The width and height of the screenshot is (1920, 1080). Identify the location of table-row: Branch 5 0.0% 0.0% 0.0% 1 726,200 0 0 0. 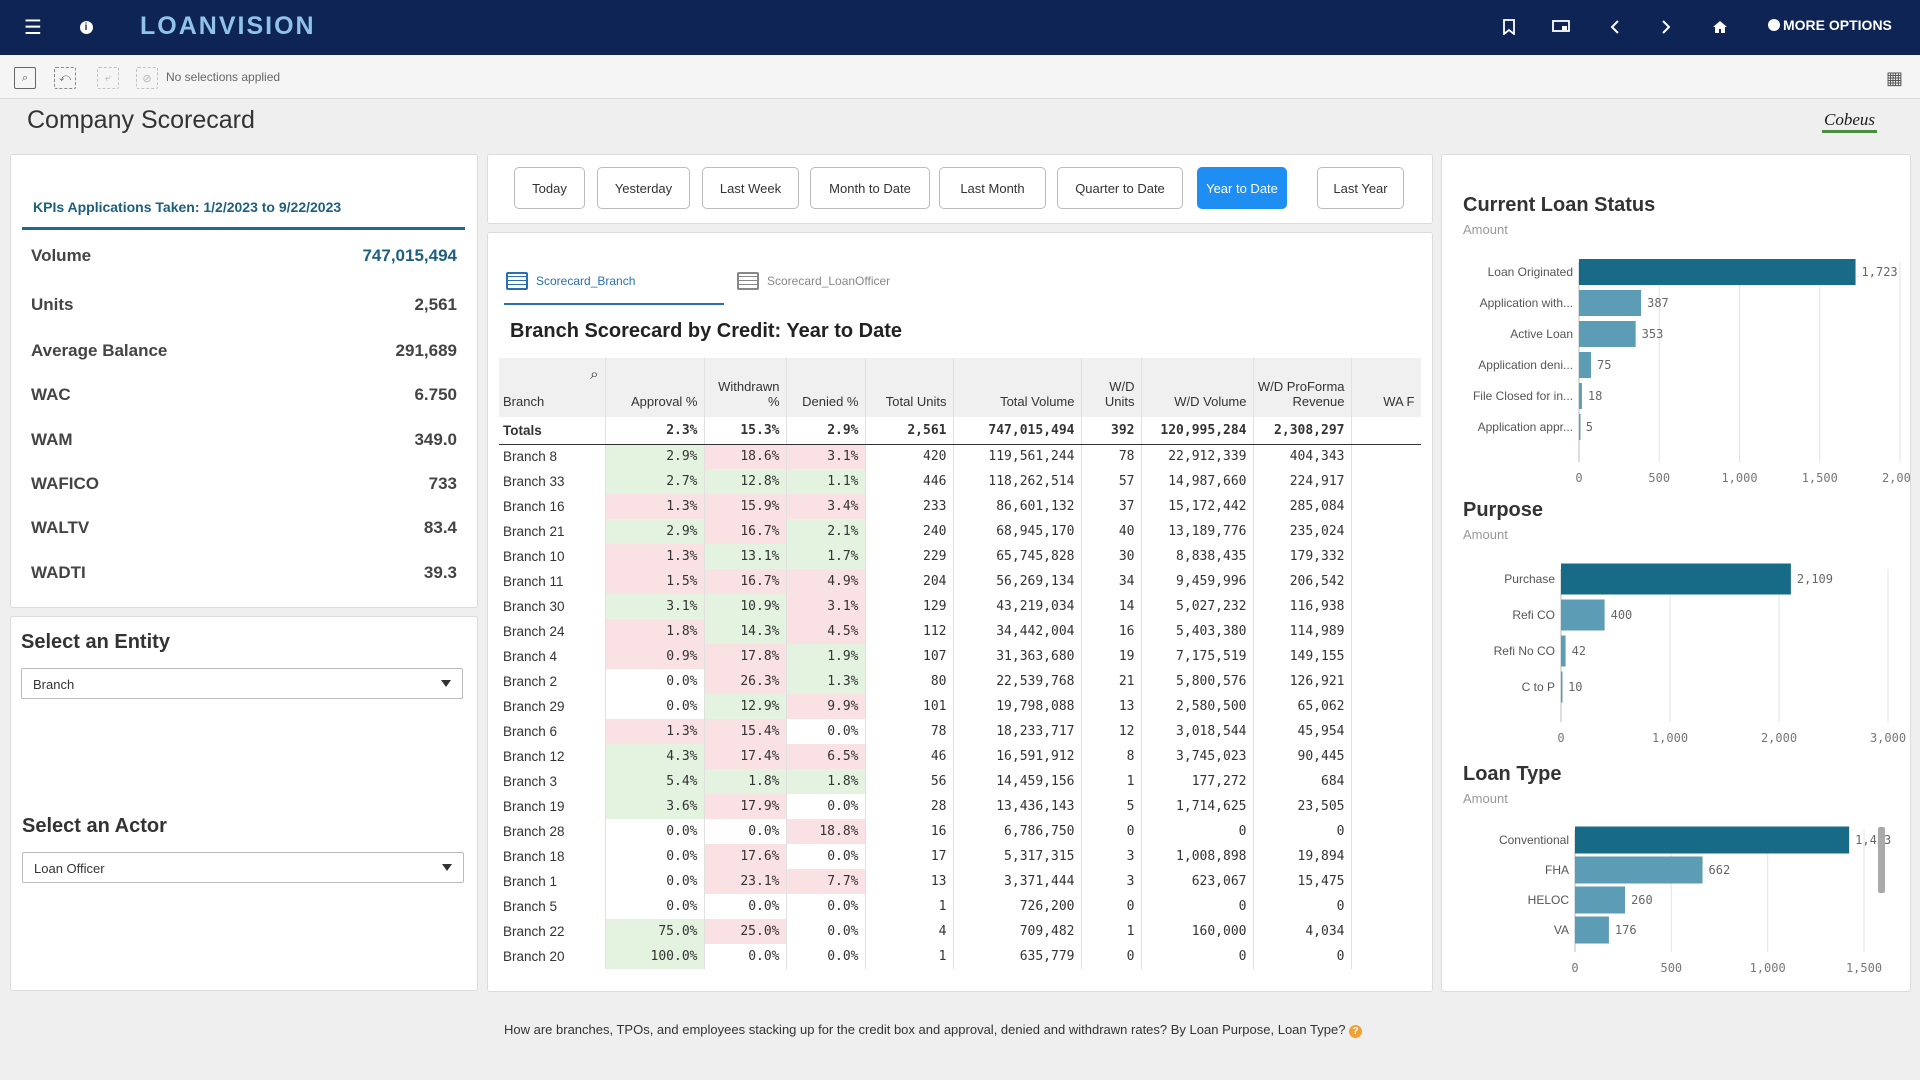
(960, 906).